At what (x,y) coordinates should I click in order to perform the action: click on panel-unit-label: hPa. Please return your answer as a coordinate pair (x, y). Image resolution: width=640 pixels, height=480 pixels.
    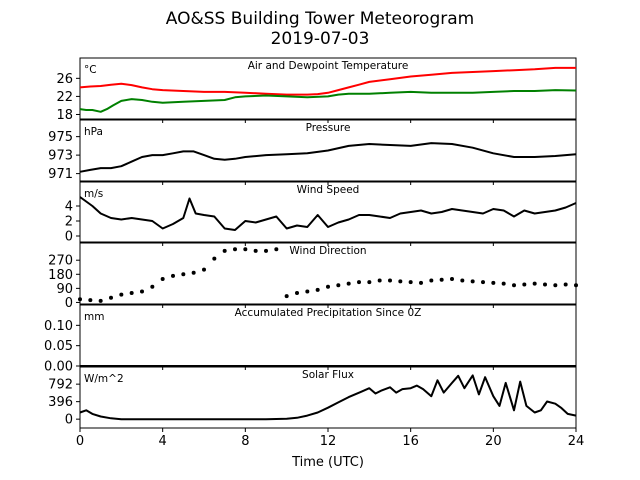
    Looking at the image, I should click on (93, 132).